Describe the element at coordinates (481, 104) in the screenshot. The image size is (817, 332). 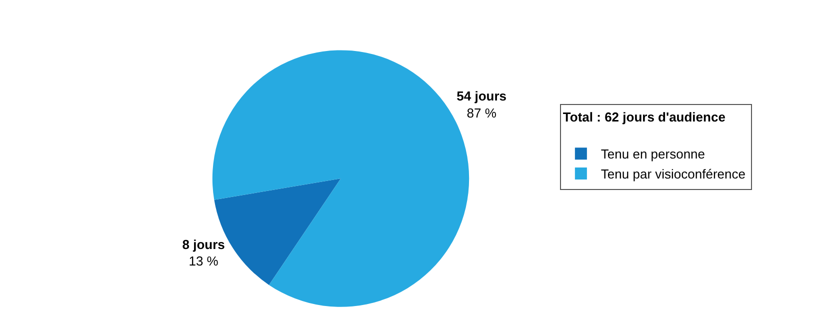
I see `data-label: 54 jours 87 %` at that location.